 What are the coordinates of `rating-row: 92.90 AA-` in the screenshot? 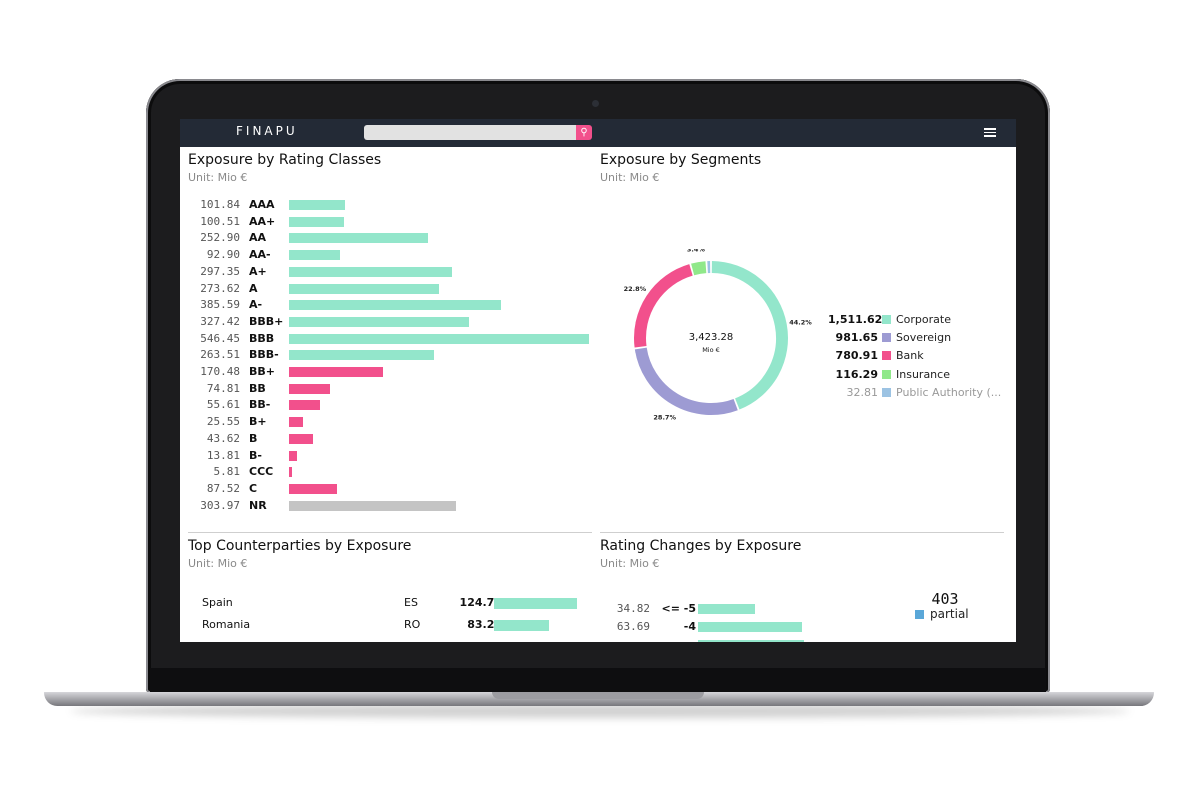 It's located at (390, 255).